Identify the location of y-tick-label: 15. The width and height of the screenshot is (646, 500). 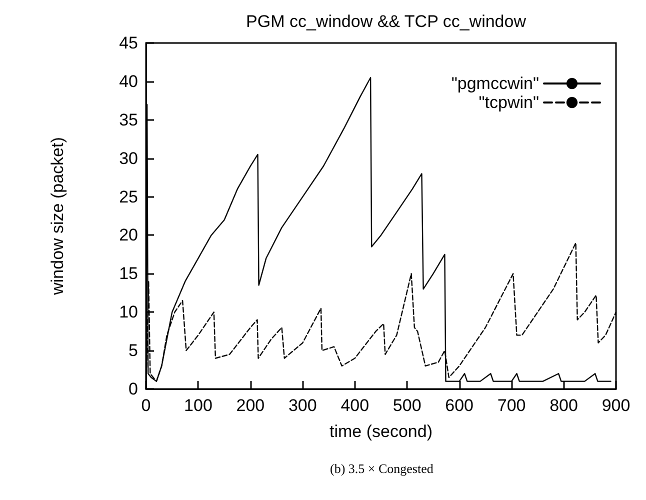
(128, 274).